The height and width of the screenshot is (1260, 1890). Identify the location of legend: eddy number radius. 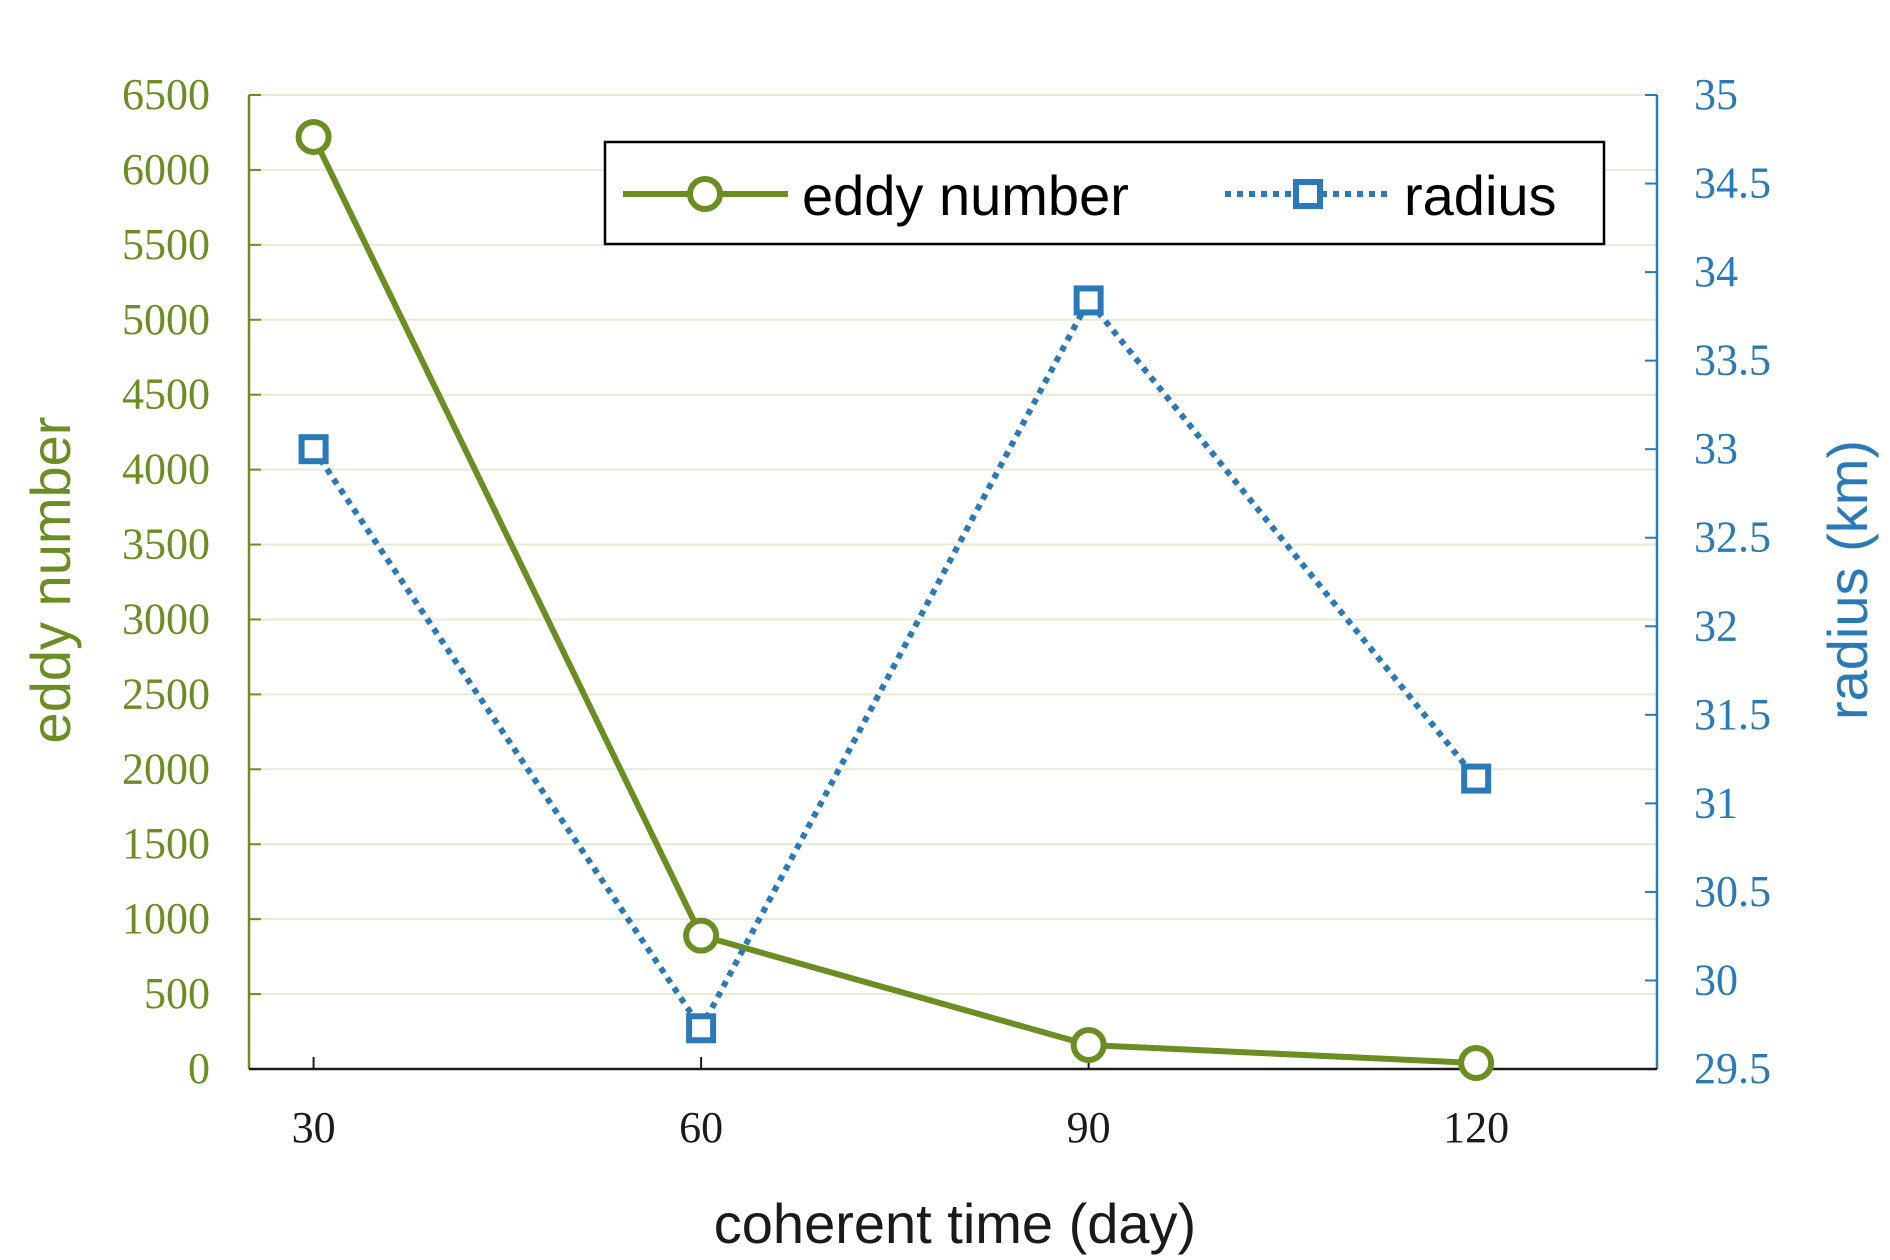
(1104, 193).